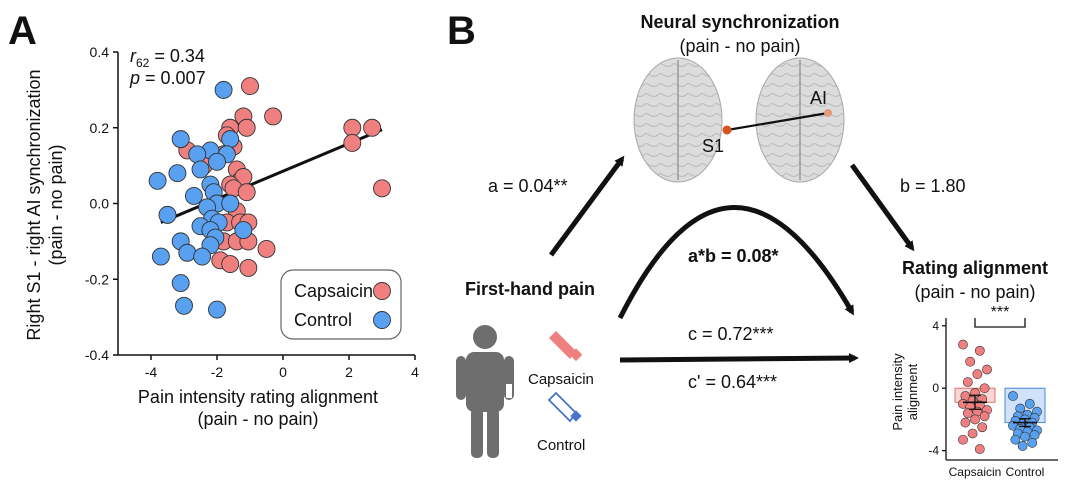  What do you see at coordinates (561, 445) in the screenshot?
I see `control-icon-label: Control` at bounding box center [561, 445].